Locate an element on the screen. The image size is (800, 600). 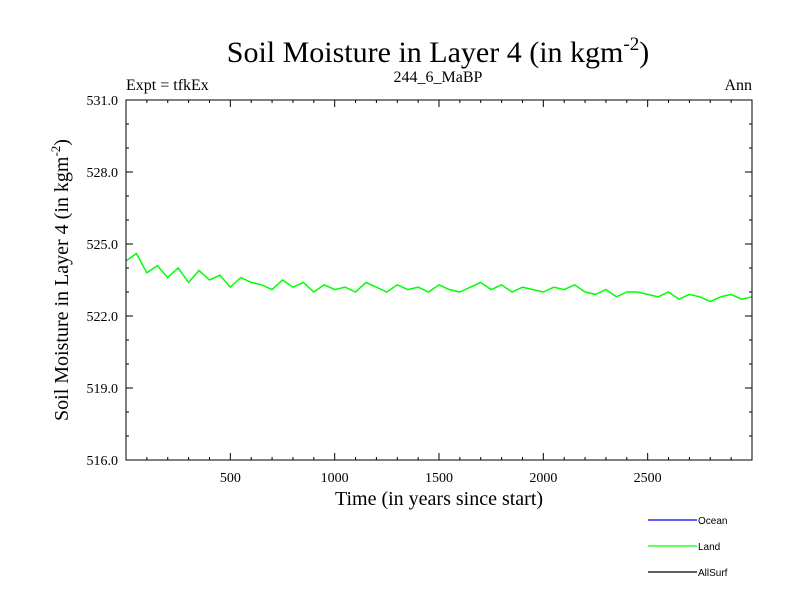
x-tick-label: 1000 is located at coordinates (335, 478).